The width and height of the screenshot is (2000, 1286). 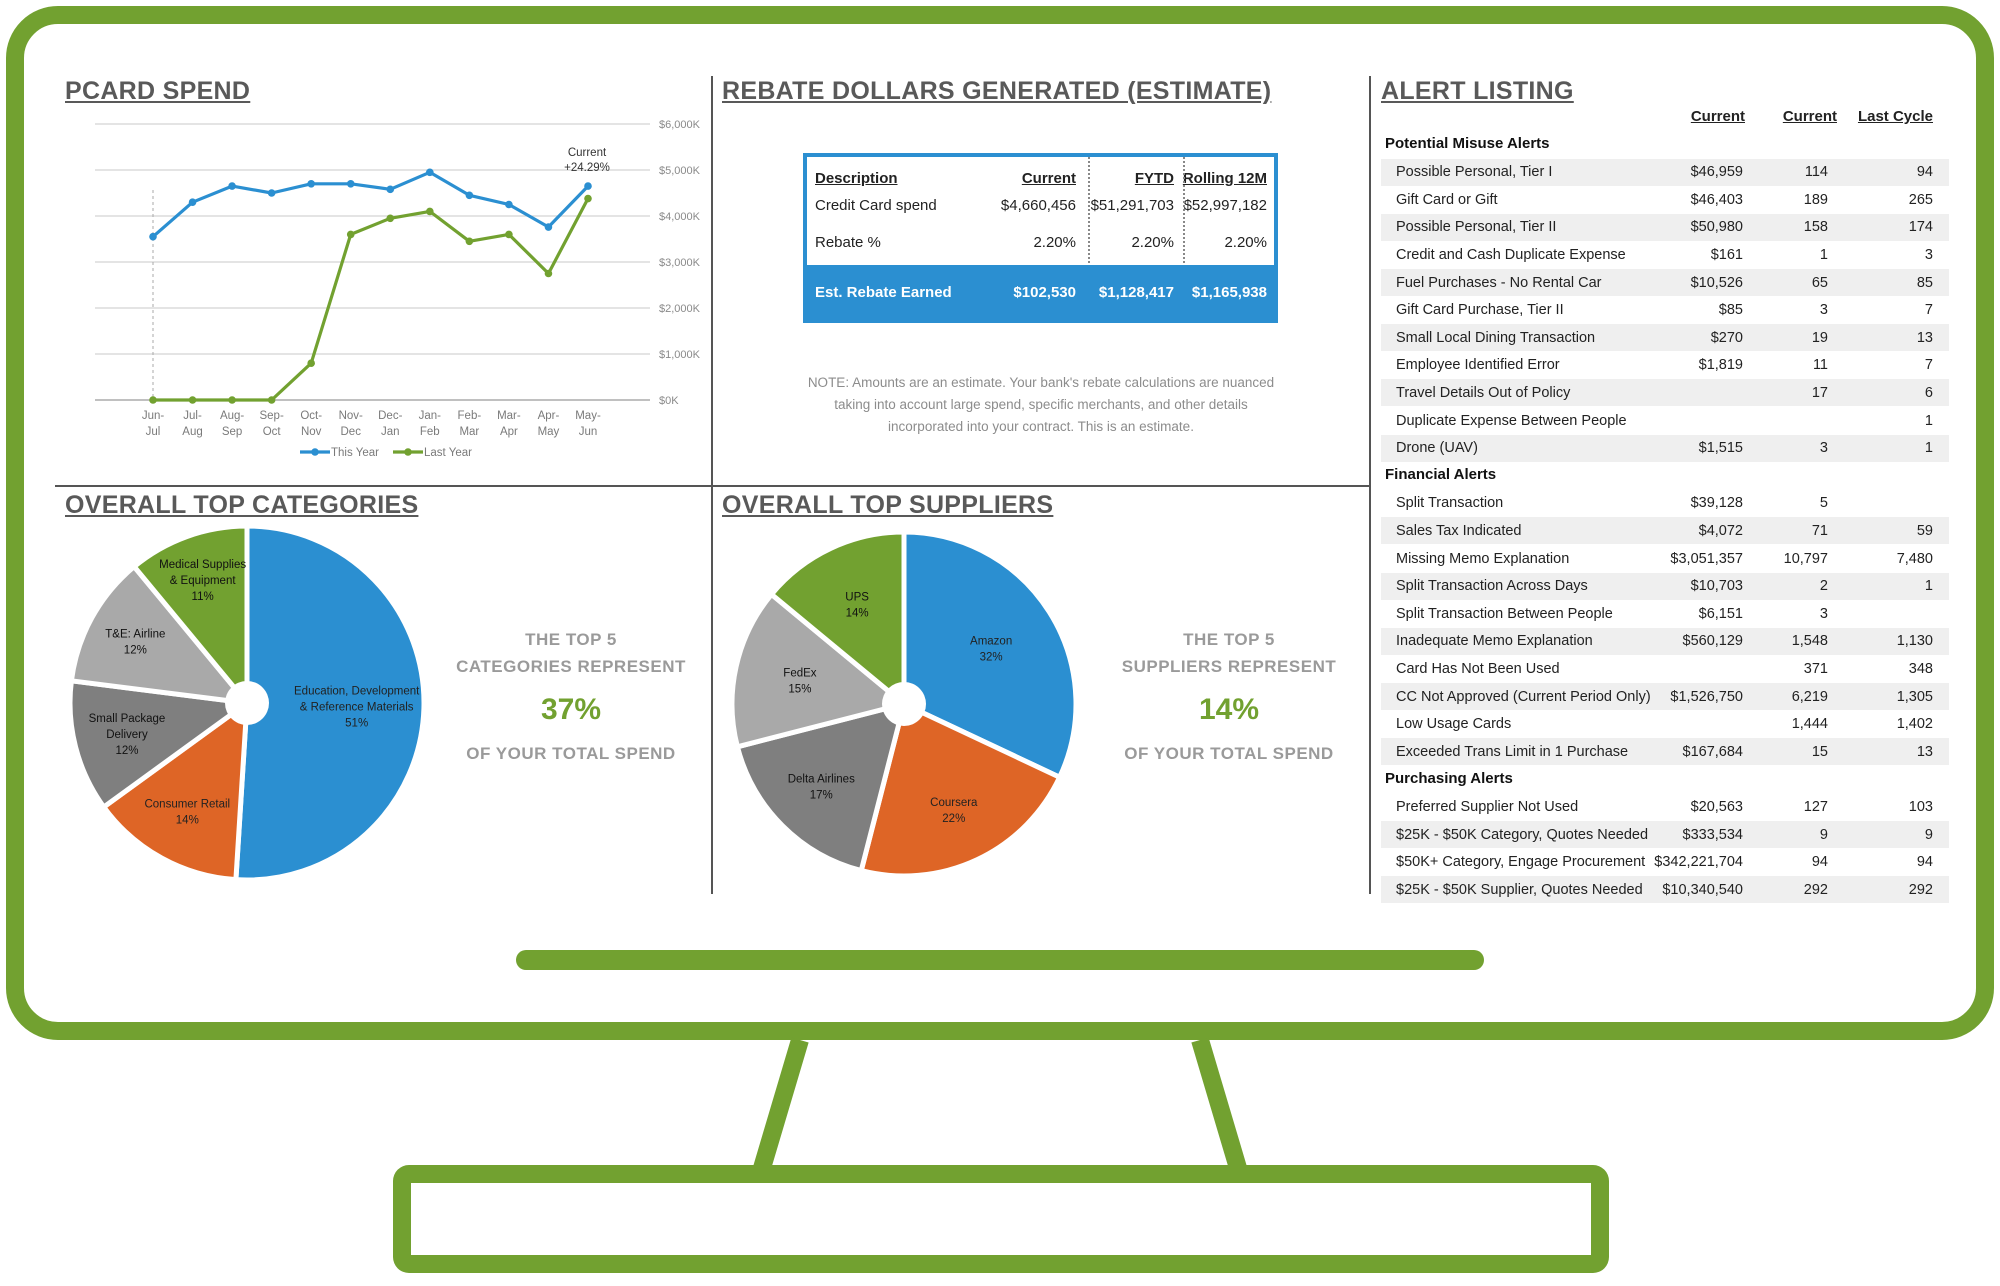 What do you see at coordinates (1819, 862) in the screenshot?
I see `alert-count: 94` at bounding box center [1819, 862].